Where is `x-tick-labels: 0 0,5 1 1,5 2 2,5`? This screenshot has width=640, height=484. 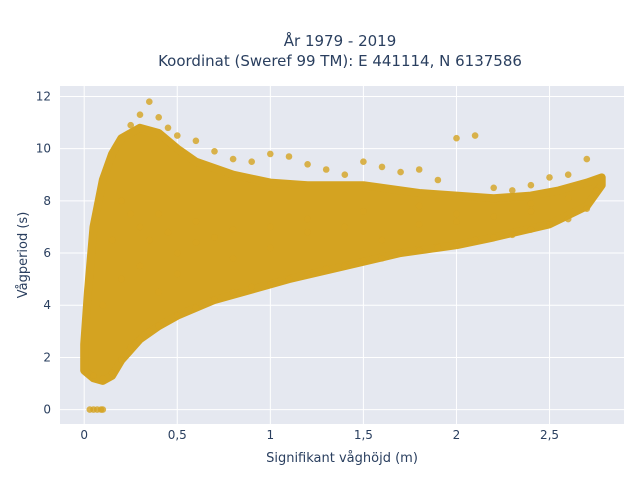
x-tick-labels: 0 0,5 1 1,5 2 2,5 is located at coordinates (319, 435).